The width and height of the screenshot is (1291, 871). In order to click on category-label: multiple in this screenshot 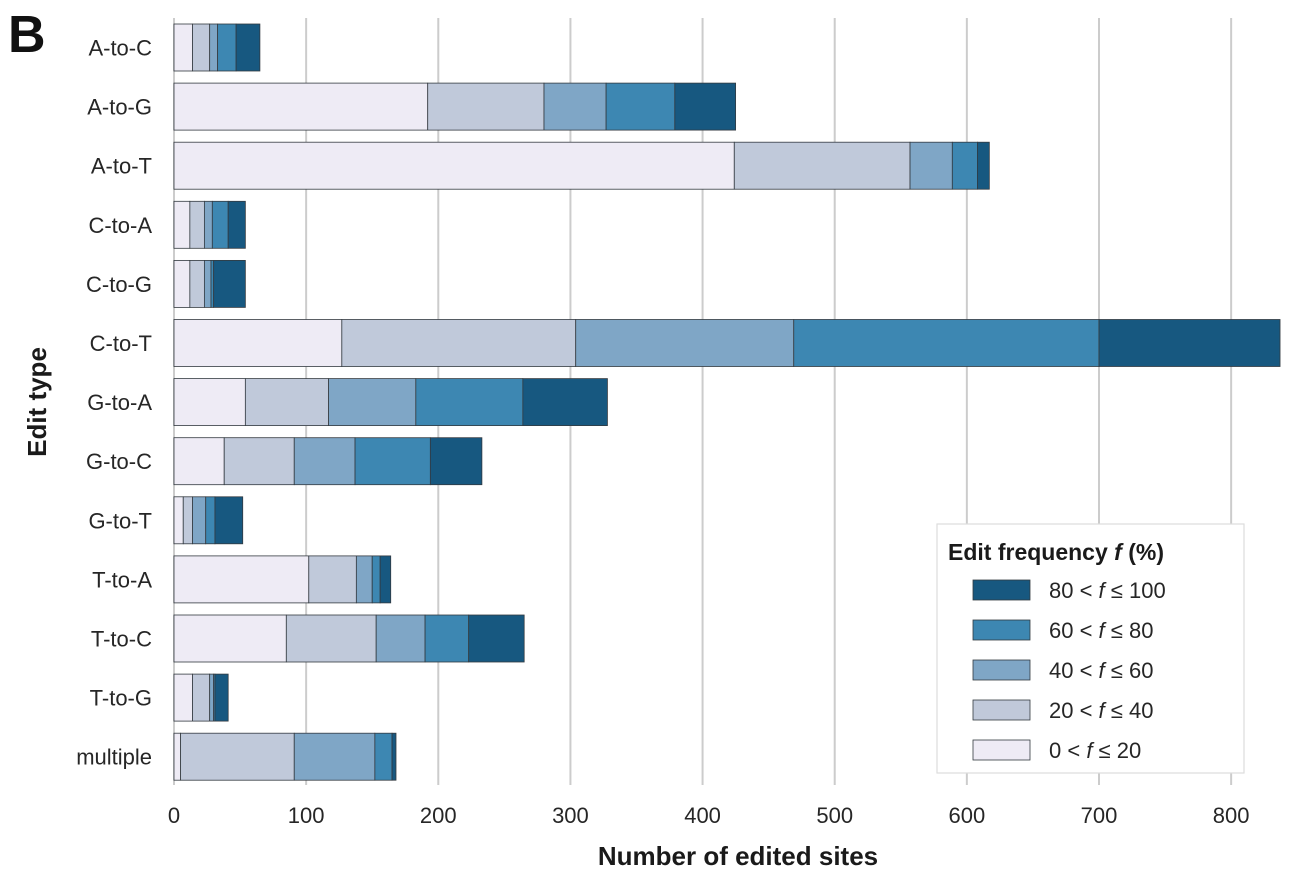, I will do `click(114, 757)`.